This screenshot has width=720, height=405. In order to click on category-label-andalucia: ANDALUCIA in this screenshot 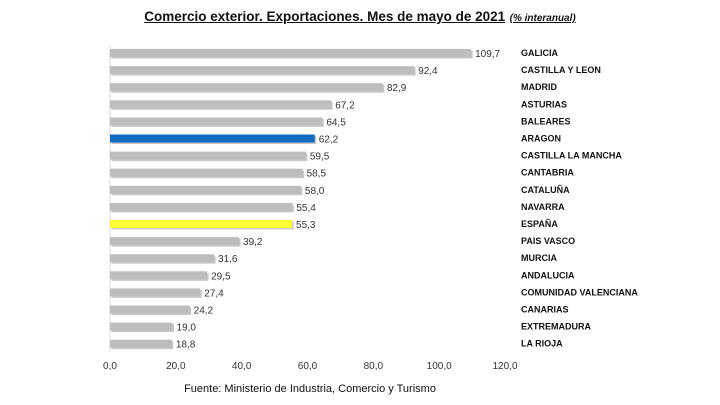, I will do `click(548, 275)`.